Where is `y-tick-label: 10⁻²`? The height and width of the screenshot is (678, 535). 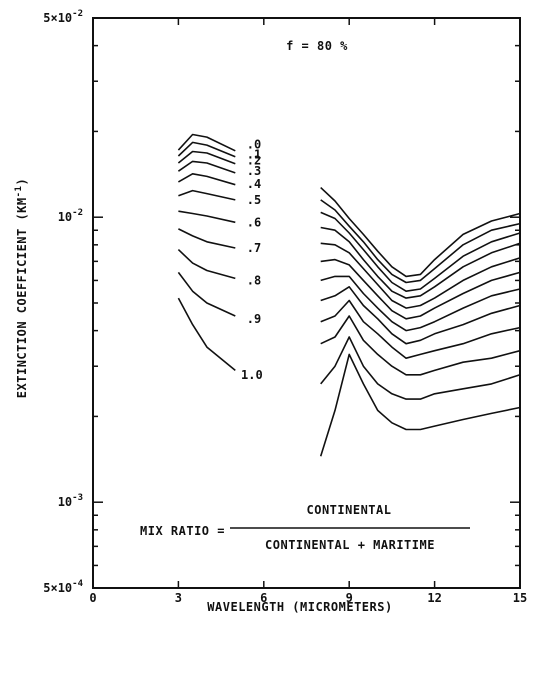
y-tick-label: 10⁻² is located at coordinates (70, 216).